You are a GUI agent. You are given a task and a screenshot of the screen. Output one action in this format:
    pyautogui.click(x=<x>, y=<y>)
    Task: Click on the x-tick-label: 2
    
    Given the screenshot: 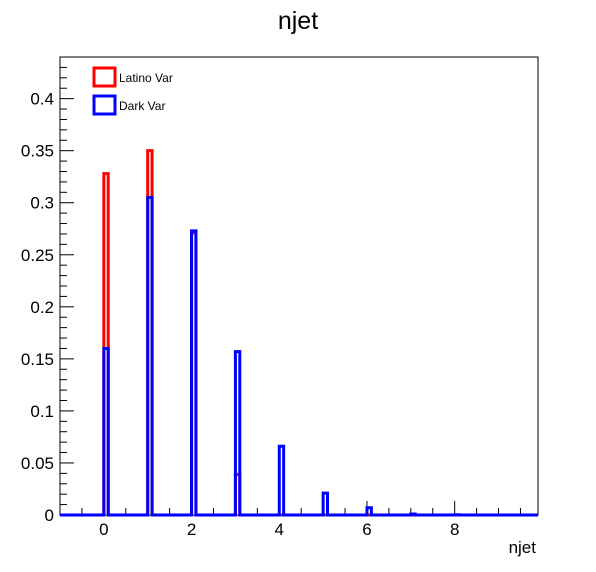 What is the action you would take?
    pyautogui.click(x=191, y=529)
    